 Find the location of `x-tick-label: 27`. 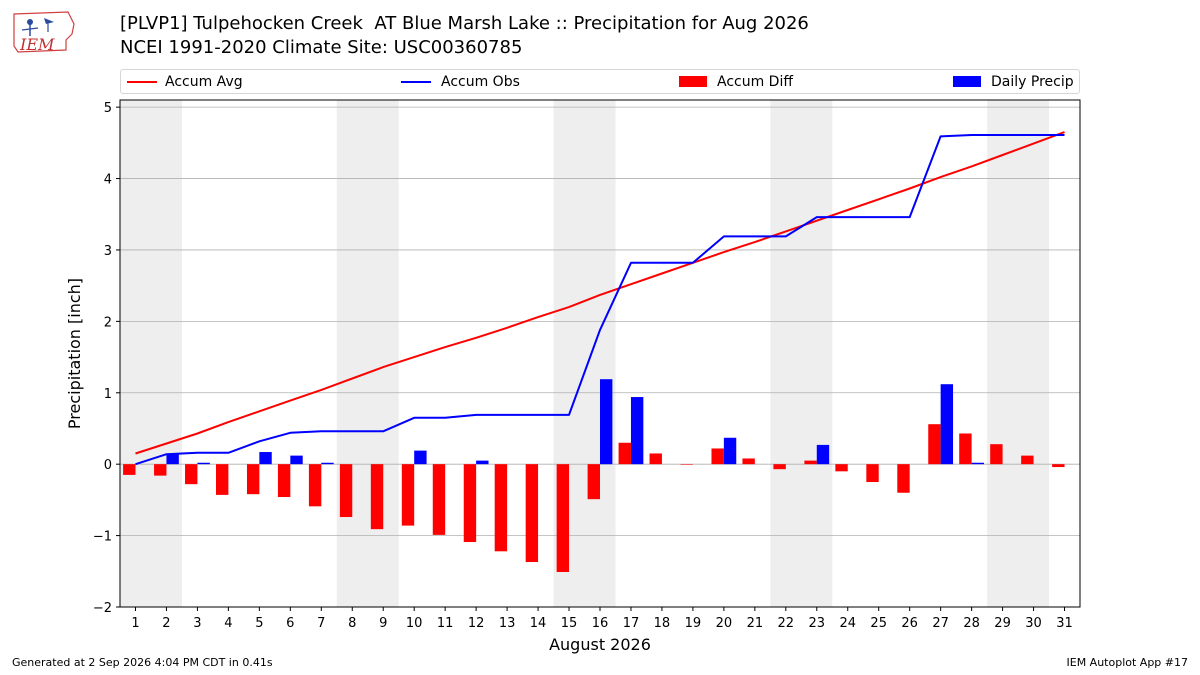

x-tick-label: 27 is located at coordinates (940, 623).